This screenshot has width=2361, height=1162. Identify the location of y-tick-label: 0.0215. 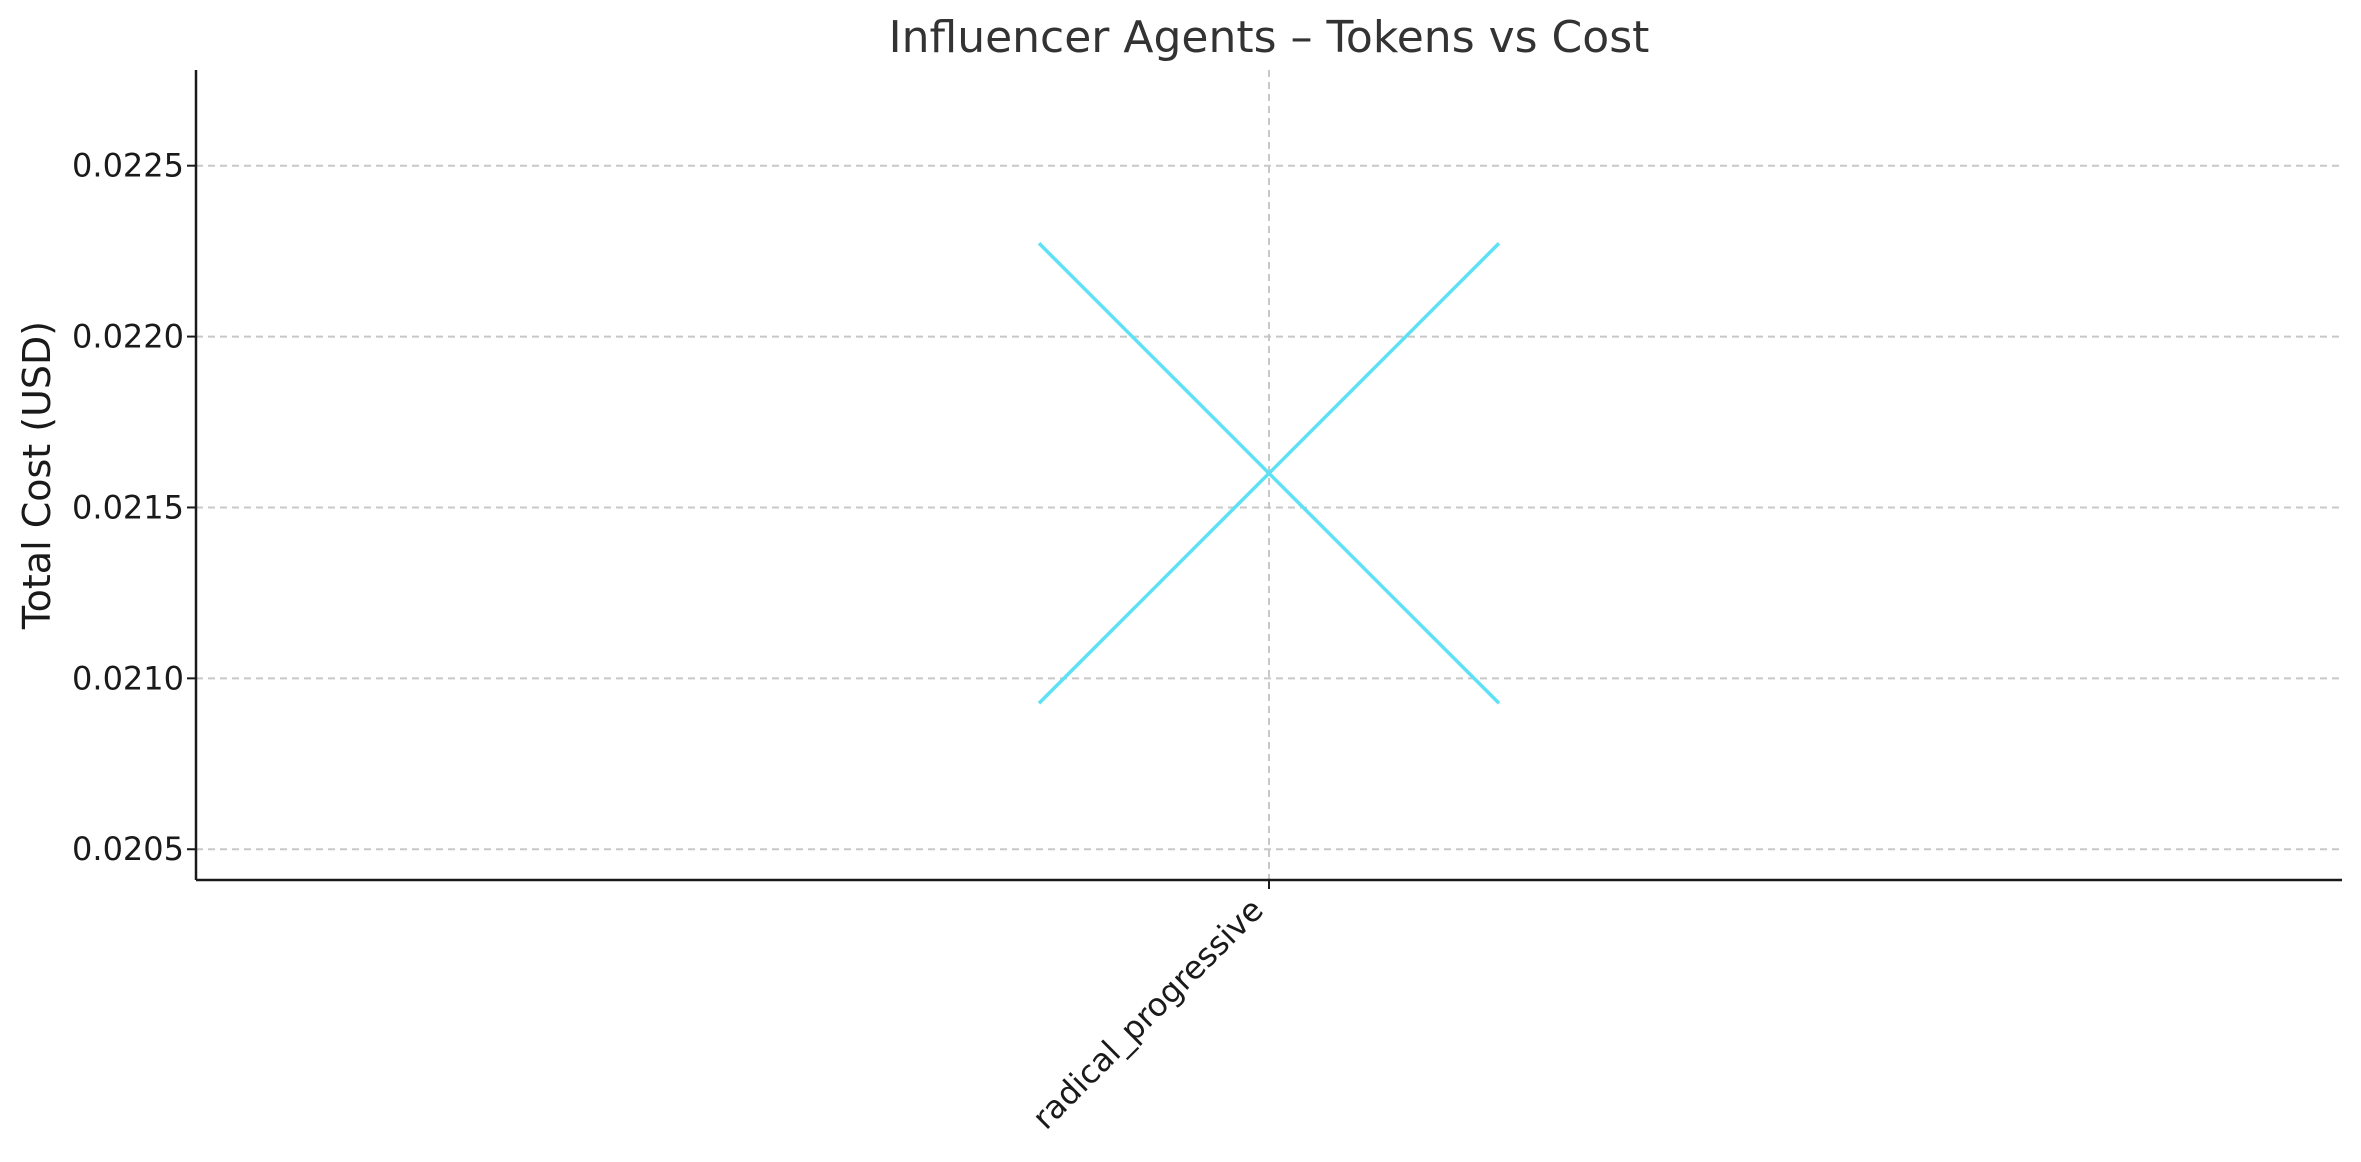
(128, 507).